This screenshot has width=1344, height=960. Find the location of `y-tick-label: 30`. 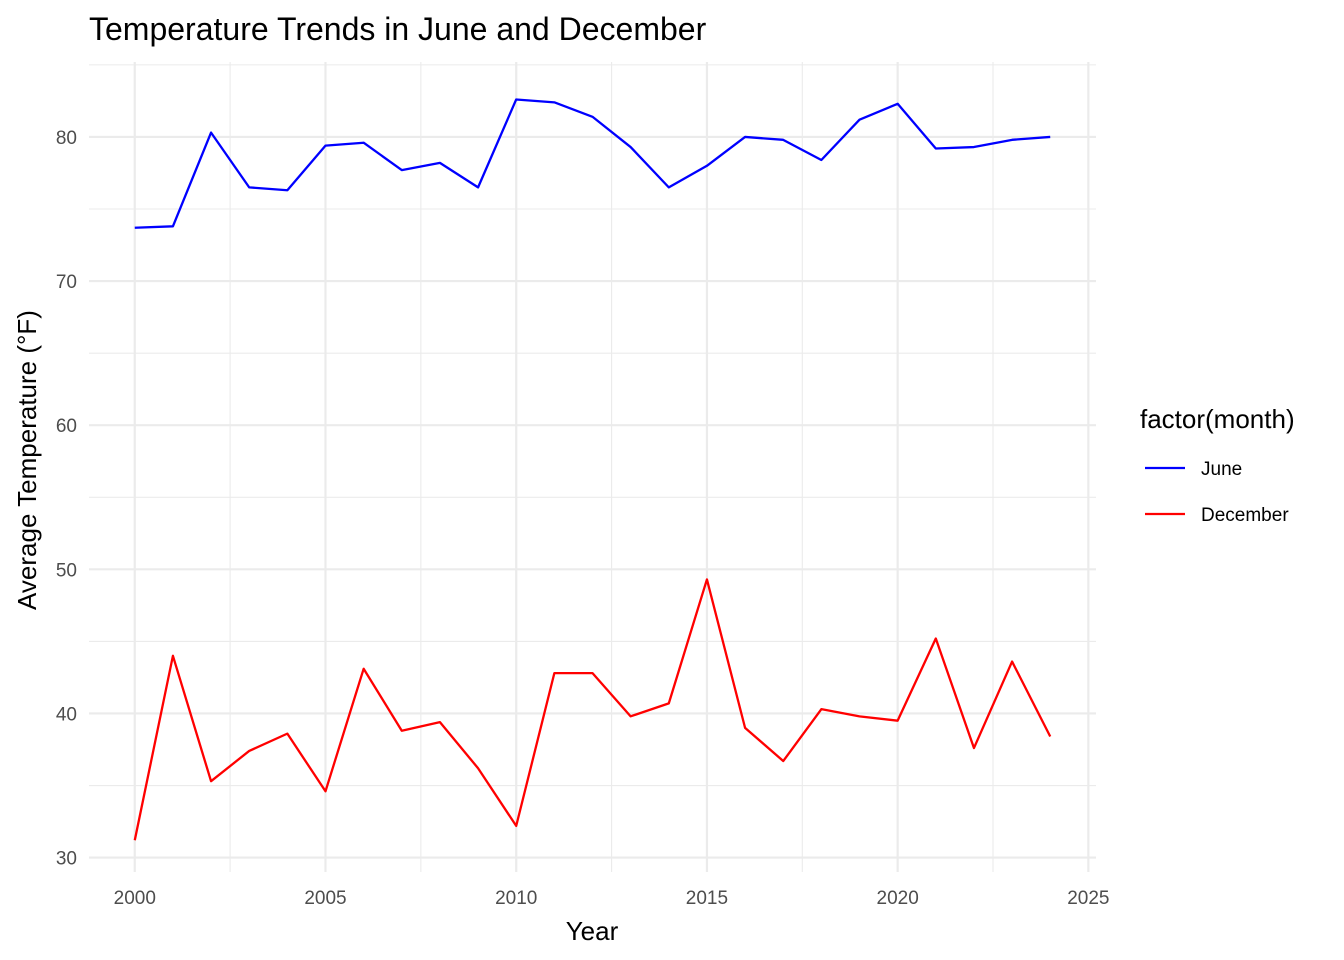

y-tick-label: 30 is located at coordinates (66, 859).